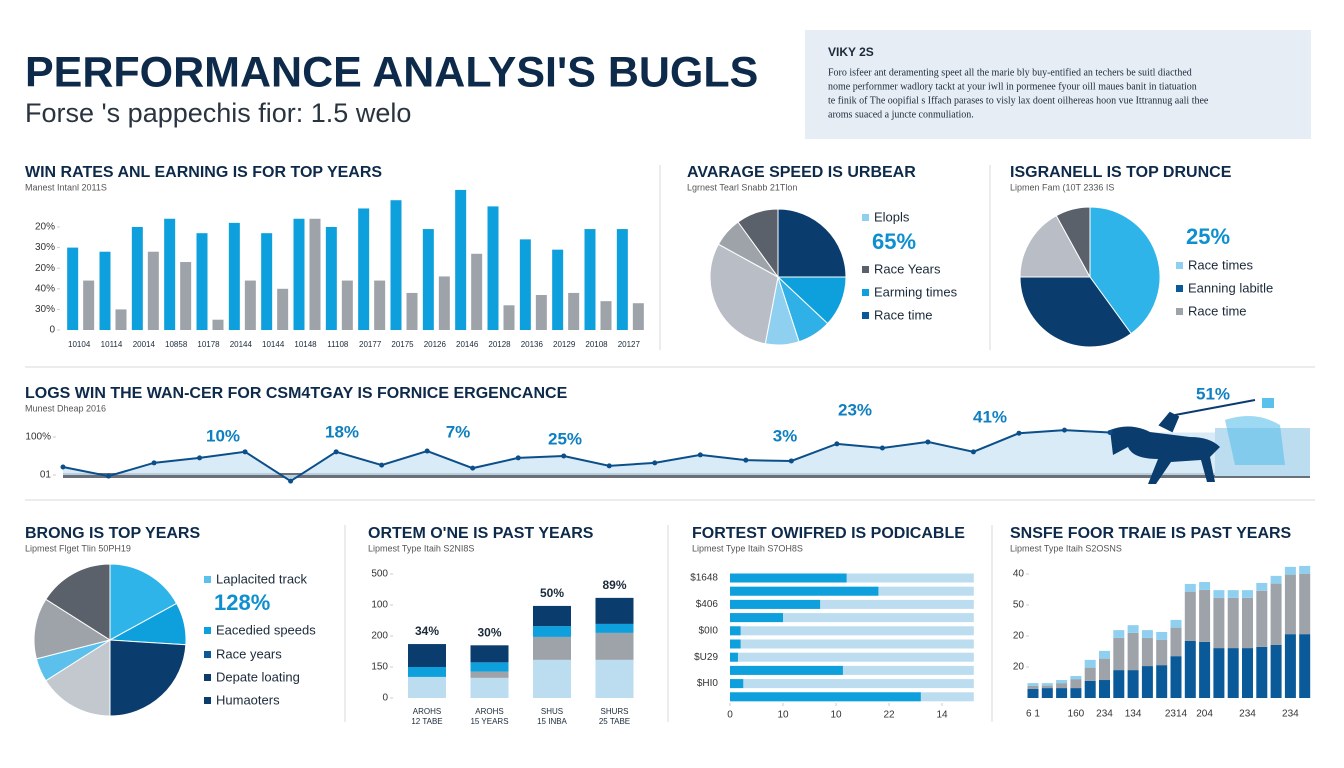  I want to click on y-tick-label: 50, so click(1019, 605).